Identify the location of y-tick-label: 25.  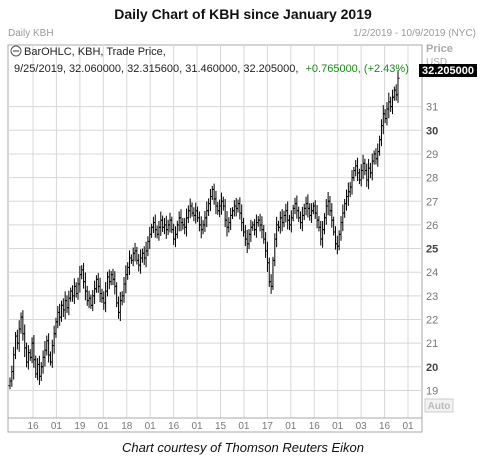
(432, 250).